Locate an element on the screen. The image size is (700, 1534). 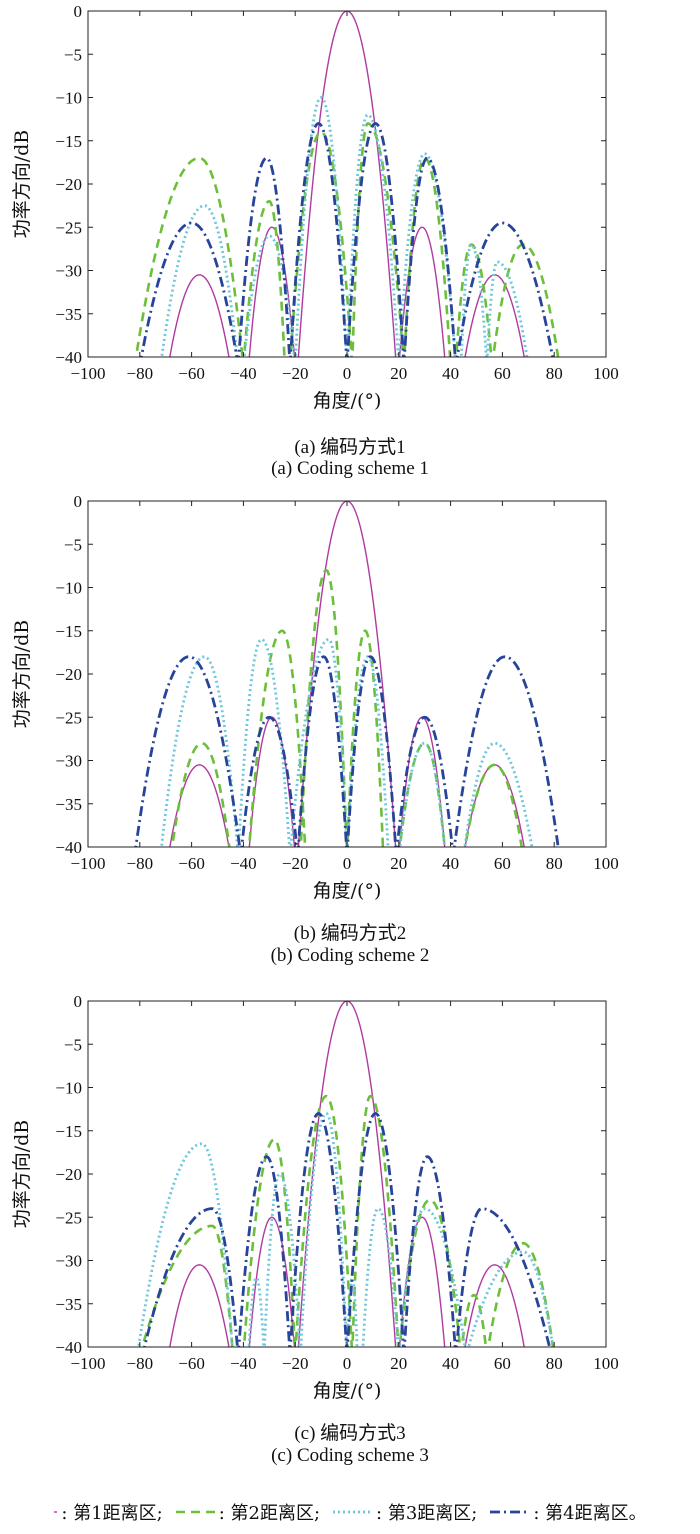
y-axis-label: 功率方向/dB is located at coordinates (22, 184).